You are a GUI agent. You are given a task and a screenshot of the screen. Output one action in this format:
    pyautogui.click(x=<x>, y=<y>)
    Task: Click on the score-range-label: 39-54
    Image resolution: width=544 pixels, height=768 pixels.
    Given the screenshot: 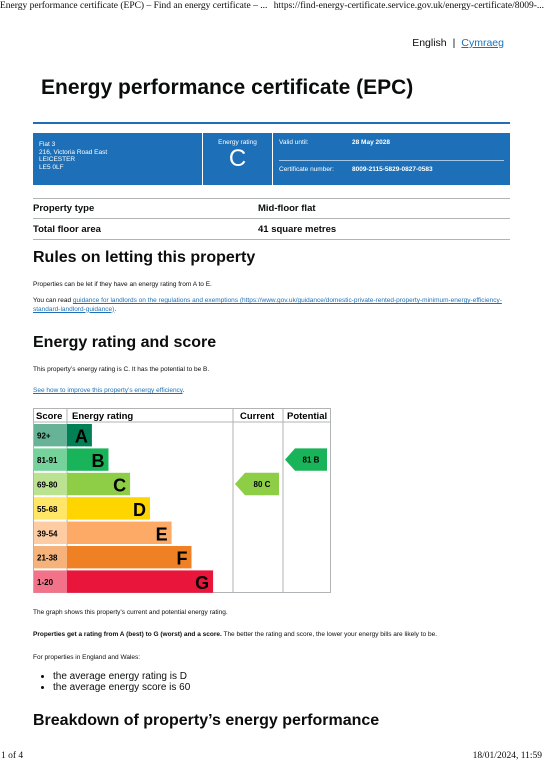 What is the action you would take?
    pyautogui.click(x=47, y=533)
    